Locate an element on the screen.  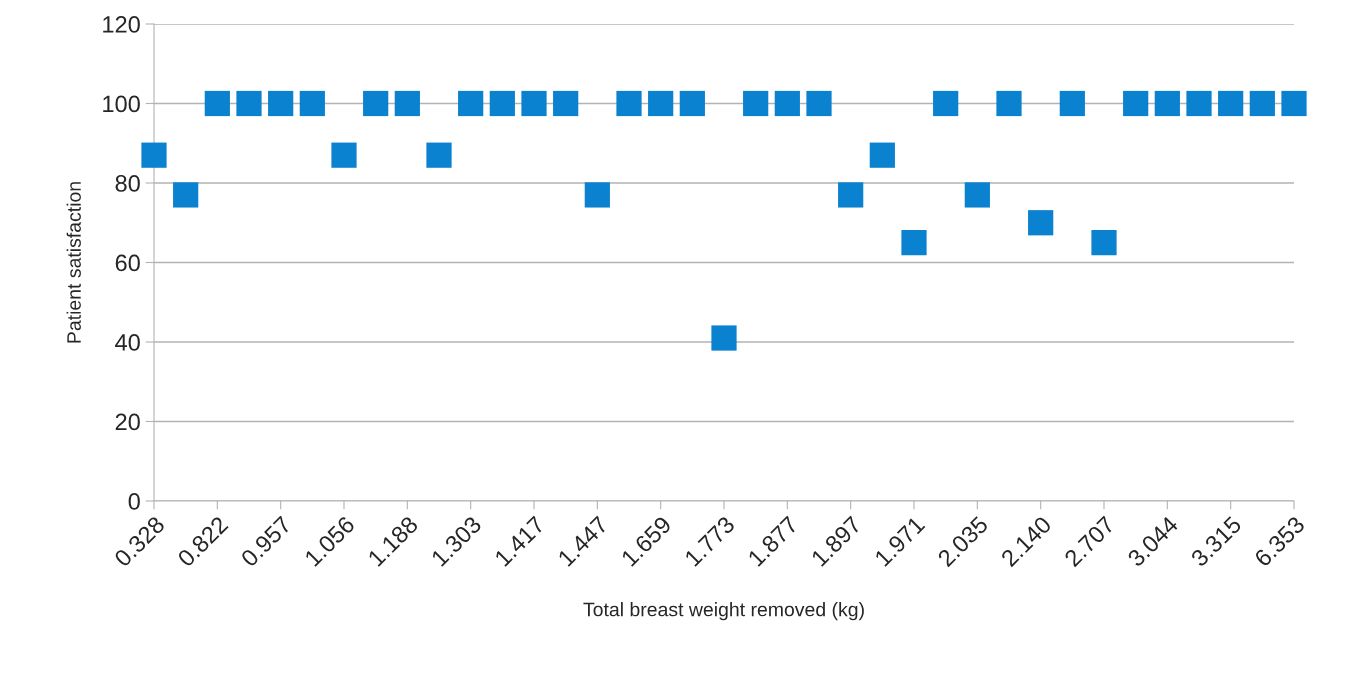
y-tick-label: 40 is located at coordinates (127, 342).